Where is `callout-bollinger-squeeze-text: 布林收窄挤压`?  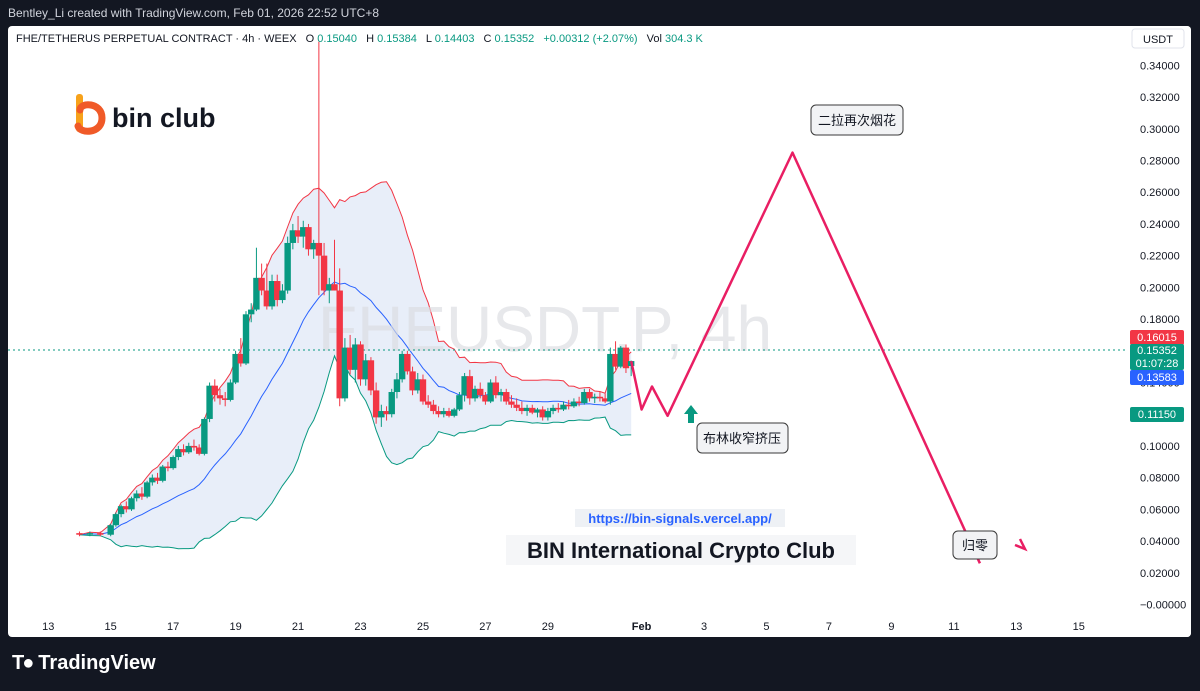
callout-bollinger-squeeze-text: 布林收窄挤压 is located at coordinates (742, 439).